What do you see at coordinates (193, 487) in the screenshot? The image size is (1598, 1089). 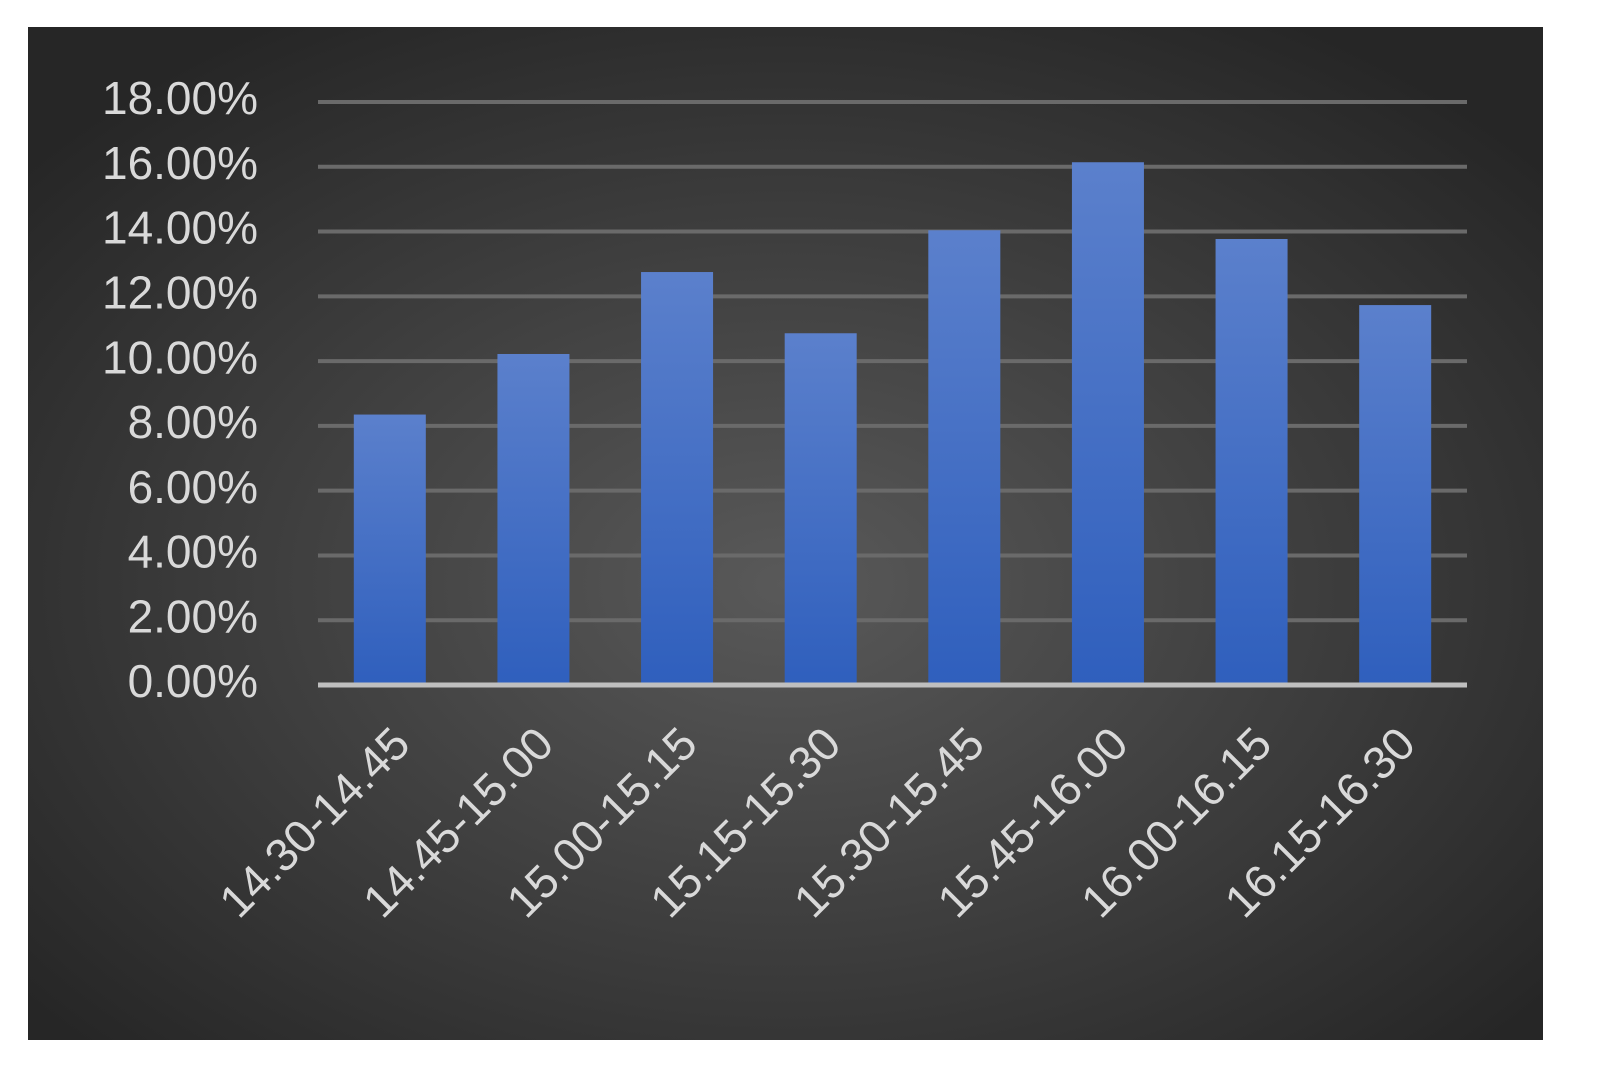 I see `y-tick-label: 6.00%` at bounding box center [193, 487].